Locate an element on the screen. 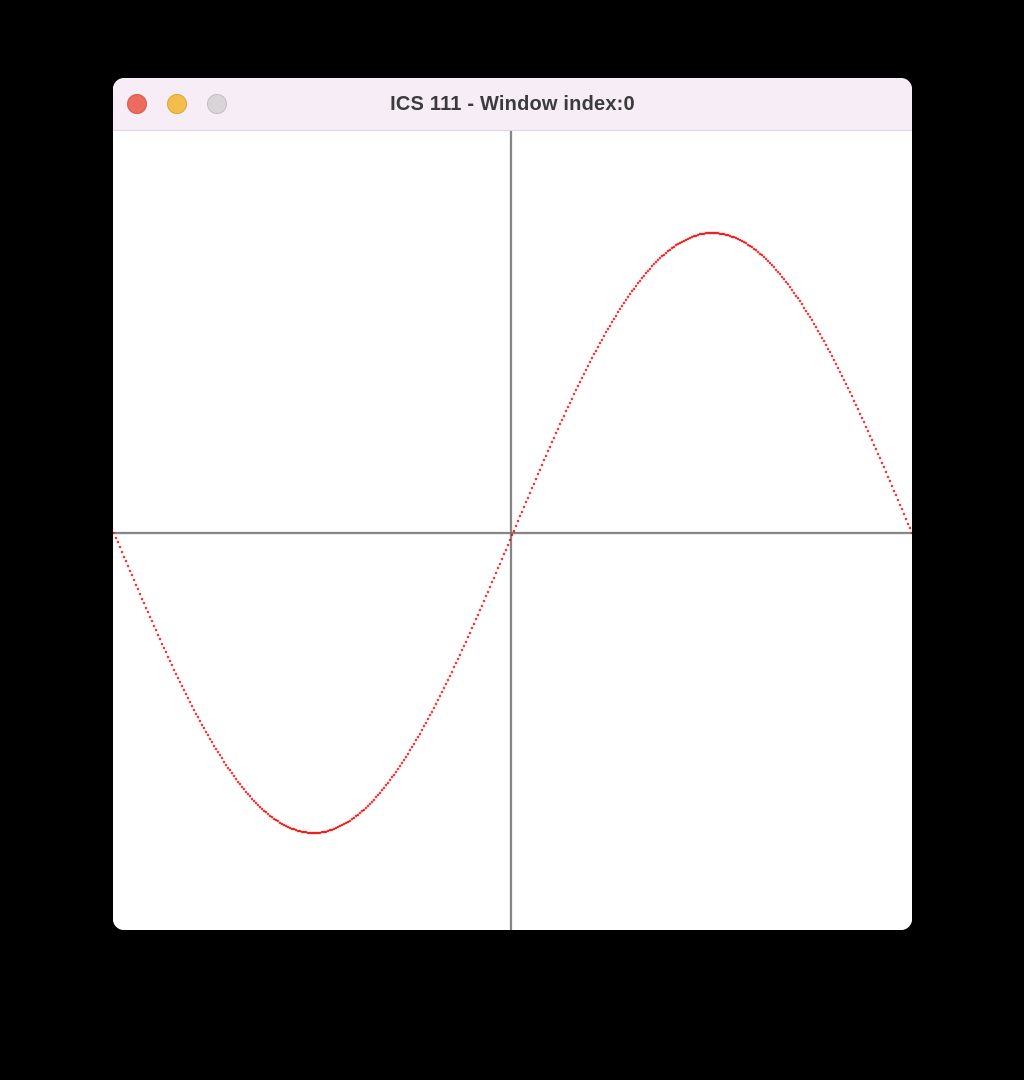 This screenshot has width=1024, height=1080. window-titlebar: ICS 111 - Window index:0 is located at coordinates (512, 104).